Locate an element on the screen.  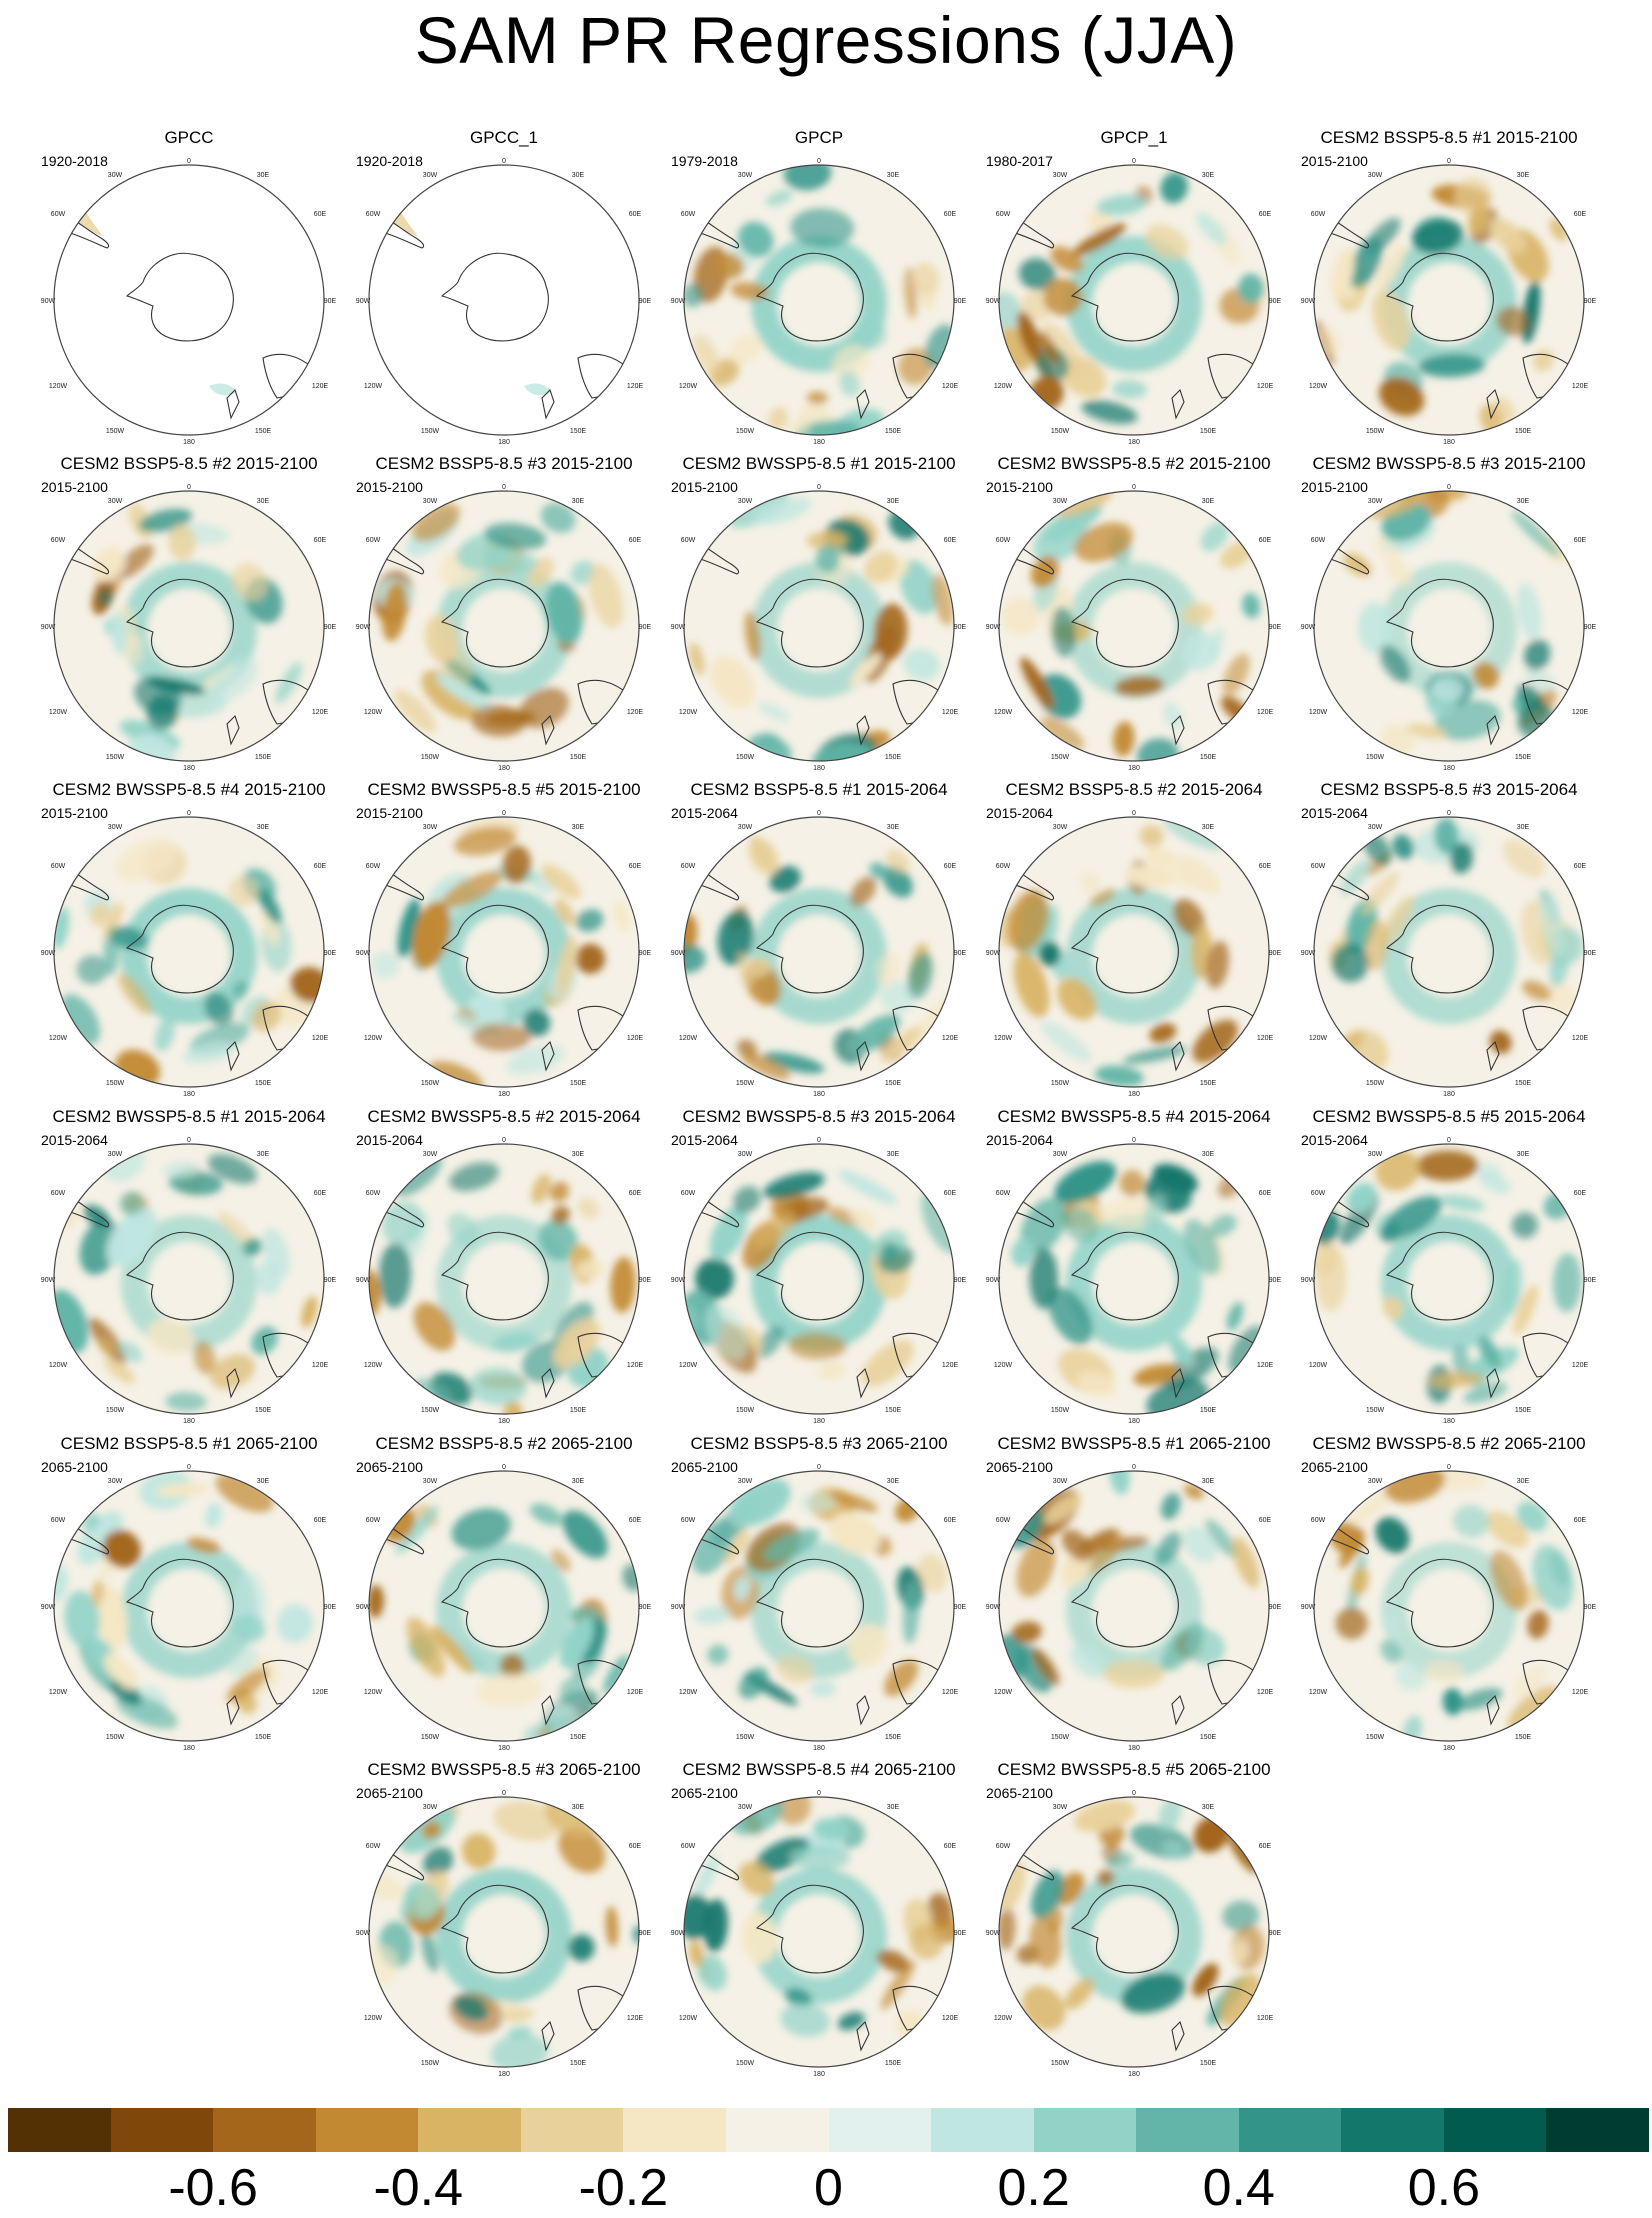
panel-title: CESM2 BWSSP5-8.5 #5 2065-2100 is located at coordinates (1134, 1769).